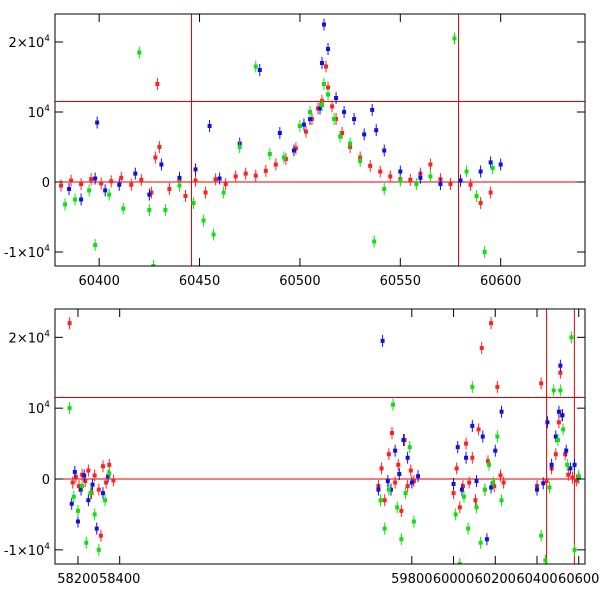  I want to click on x-tick-label: 60400, so click(536, 579).